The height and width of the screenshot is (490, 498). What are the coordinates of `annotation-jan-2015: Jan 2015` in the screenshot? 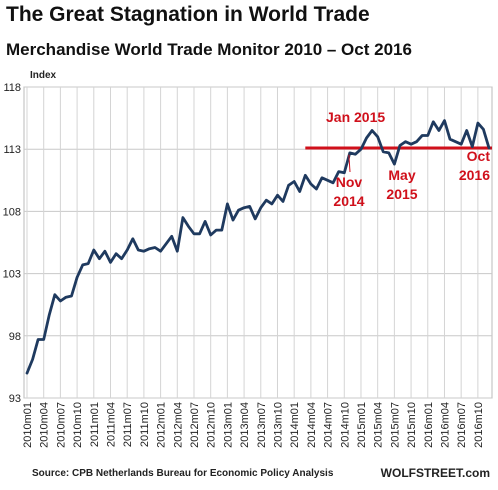 It's located at (355, 117).